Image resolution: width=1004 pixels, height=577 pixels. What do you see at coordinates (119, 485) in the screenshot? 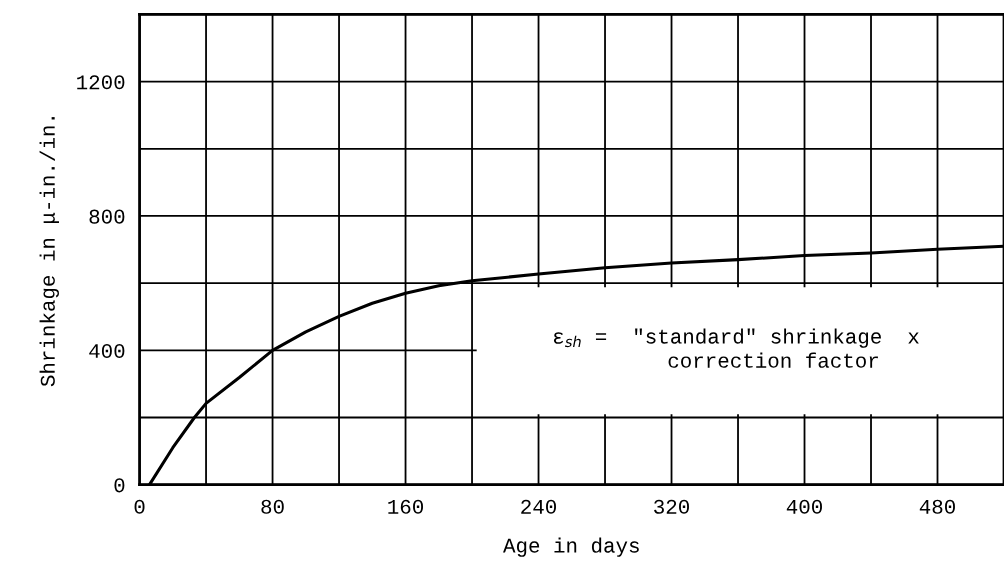
I see `y-tick-label: 0` at bounding box center [119, 485].